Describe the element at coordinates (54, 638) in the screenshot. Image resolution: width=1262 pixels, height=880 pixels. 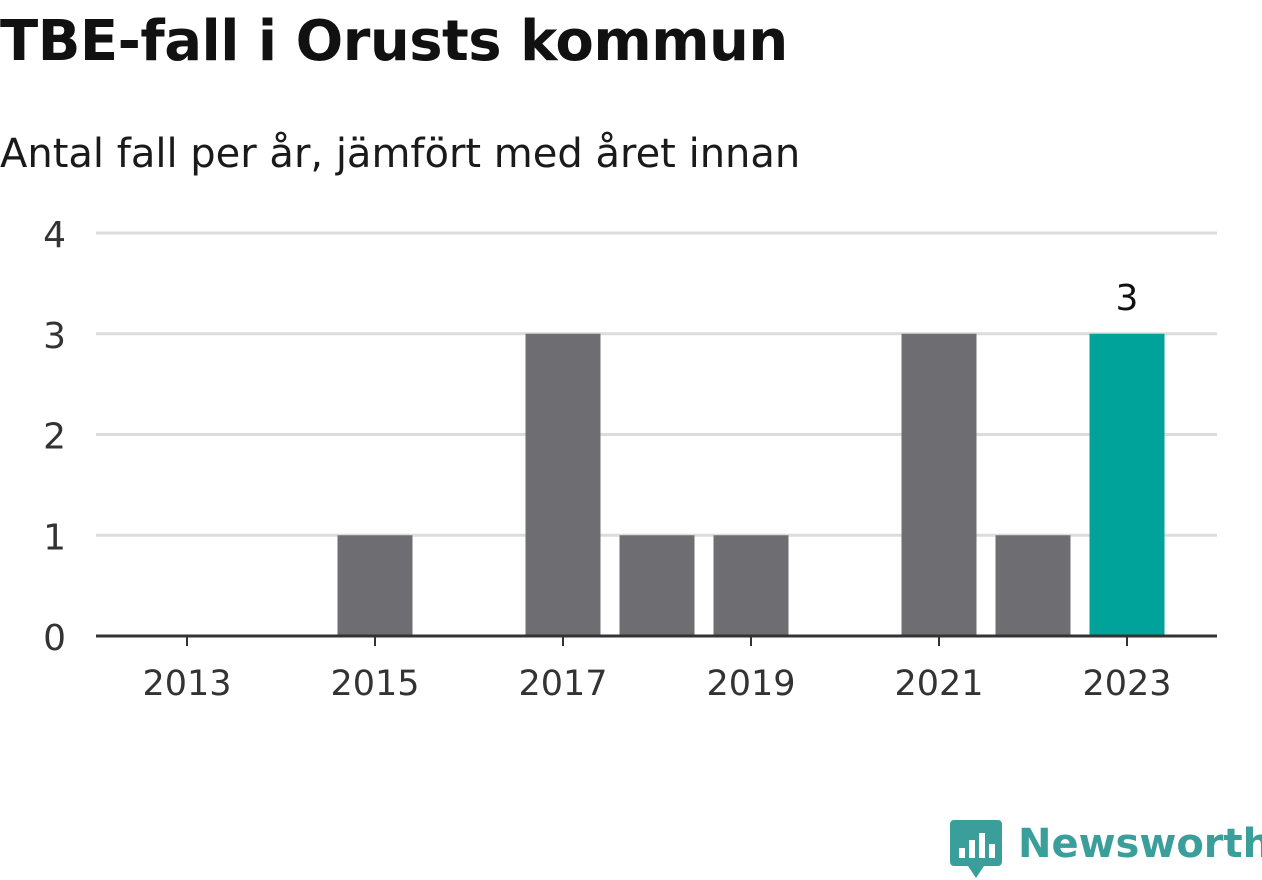
I see `y-tick-label: 0` at that location.